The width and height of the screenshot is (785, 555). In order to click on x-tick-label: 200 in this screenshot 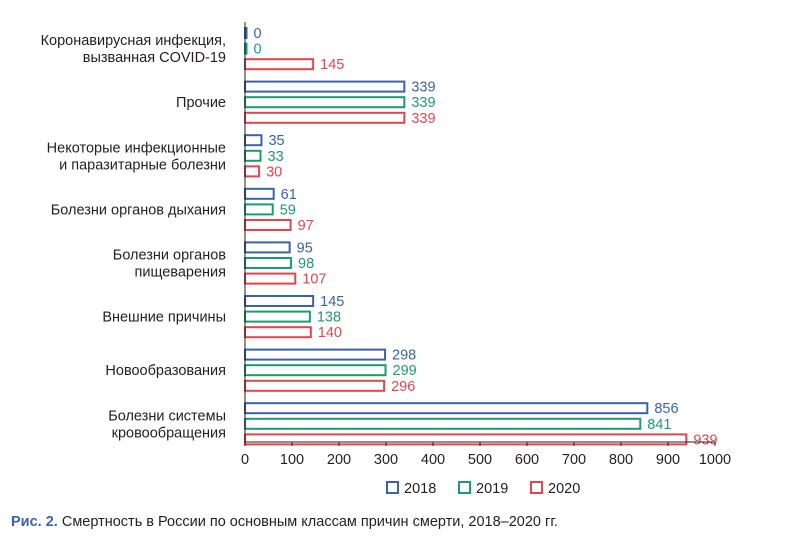, I will do `click(339, 460)`.